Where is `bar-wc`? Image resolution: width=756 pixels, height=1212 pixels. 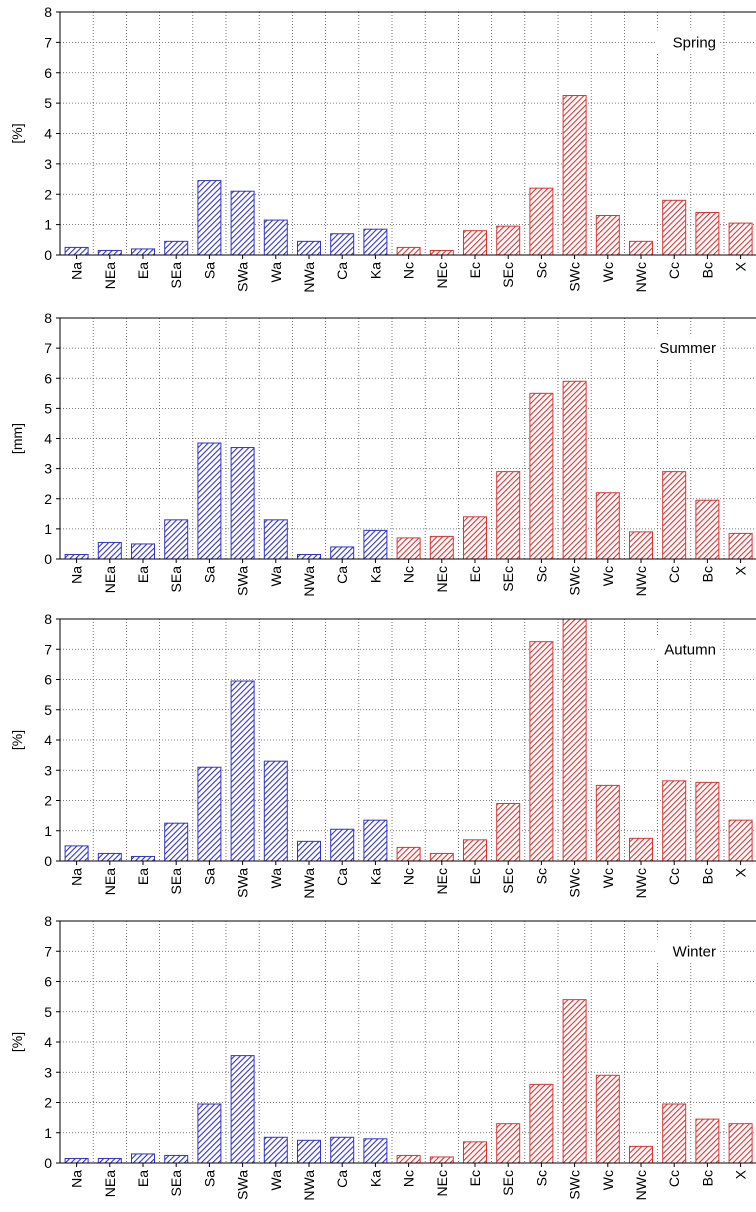
bar-wc is located at coordinates (607, 235).